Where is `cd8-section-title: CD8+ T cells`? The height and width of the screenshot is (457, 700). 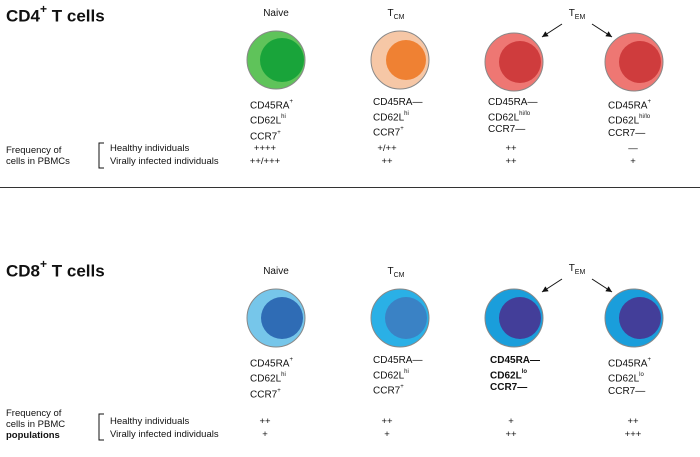 cd8-section-title: CD8+ T cells is located at coordinates (55, 269).